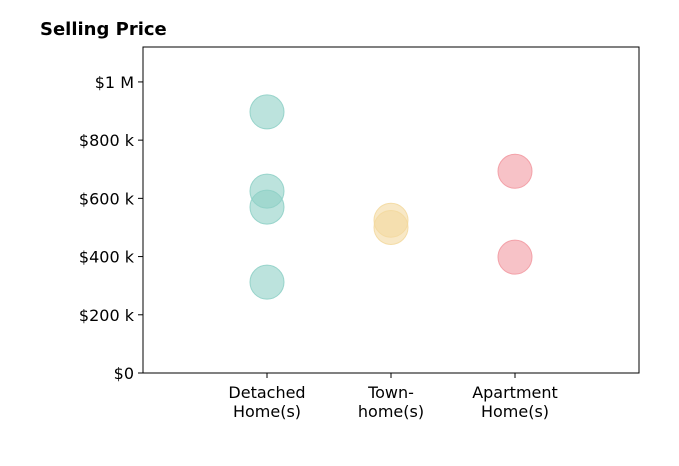 This screenshot has width=679, height=466. What do you see at coordinates (124, 373) in the screenshot?
I see `y-tick-label: $0` at bounding box center [124, 373].